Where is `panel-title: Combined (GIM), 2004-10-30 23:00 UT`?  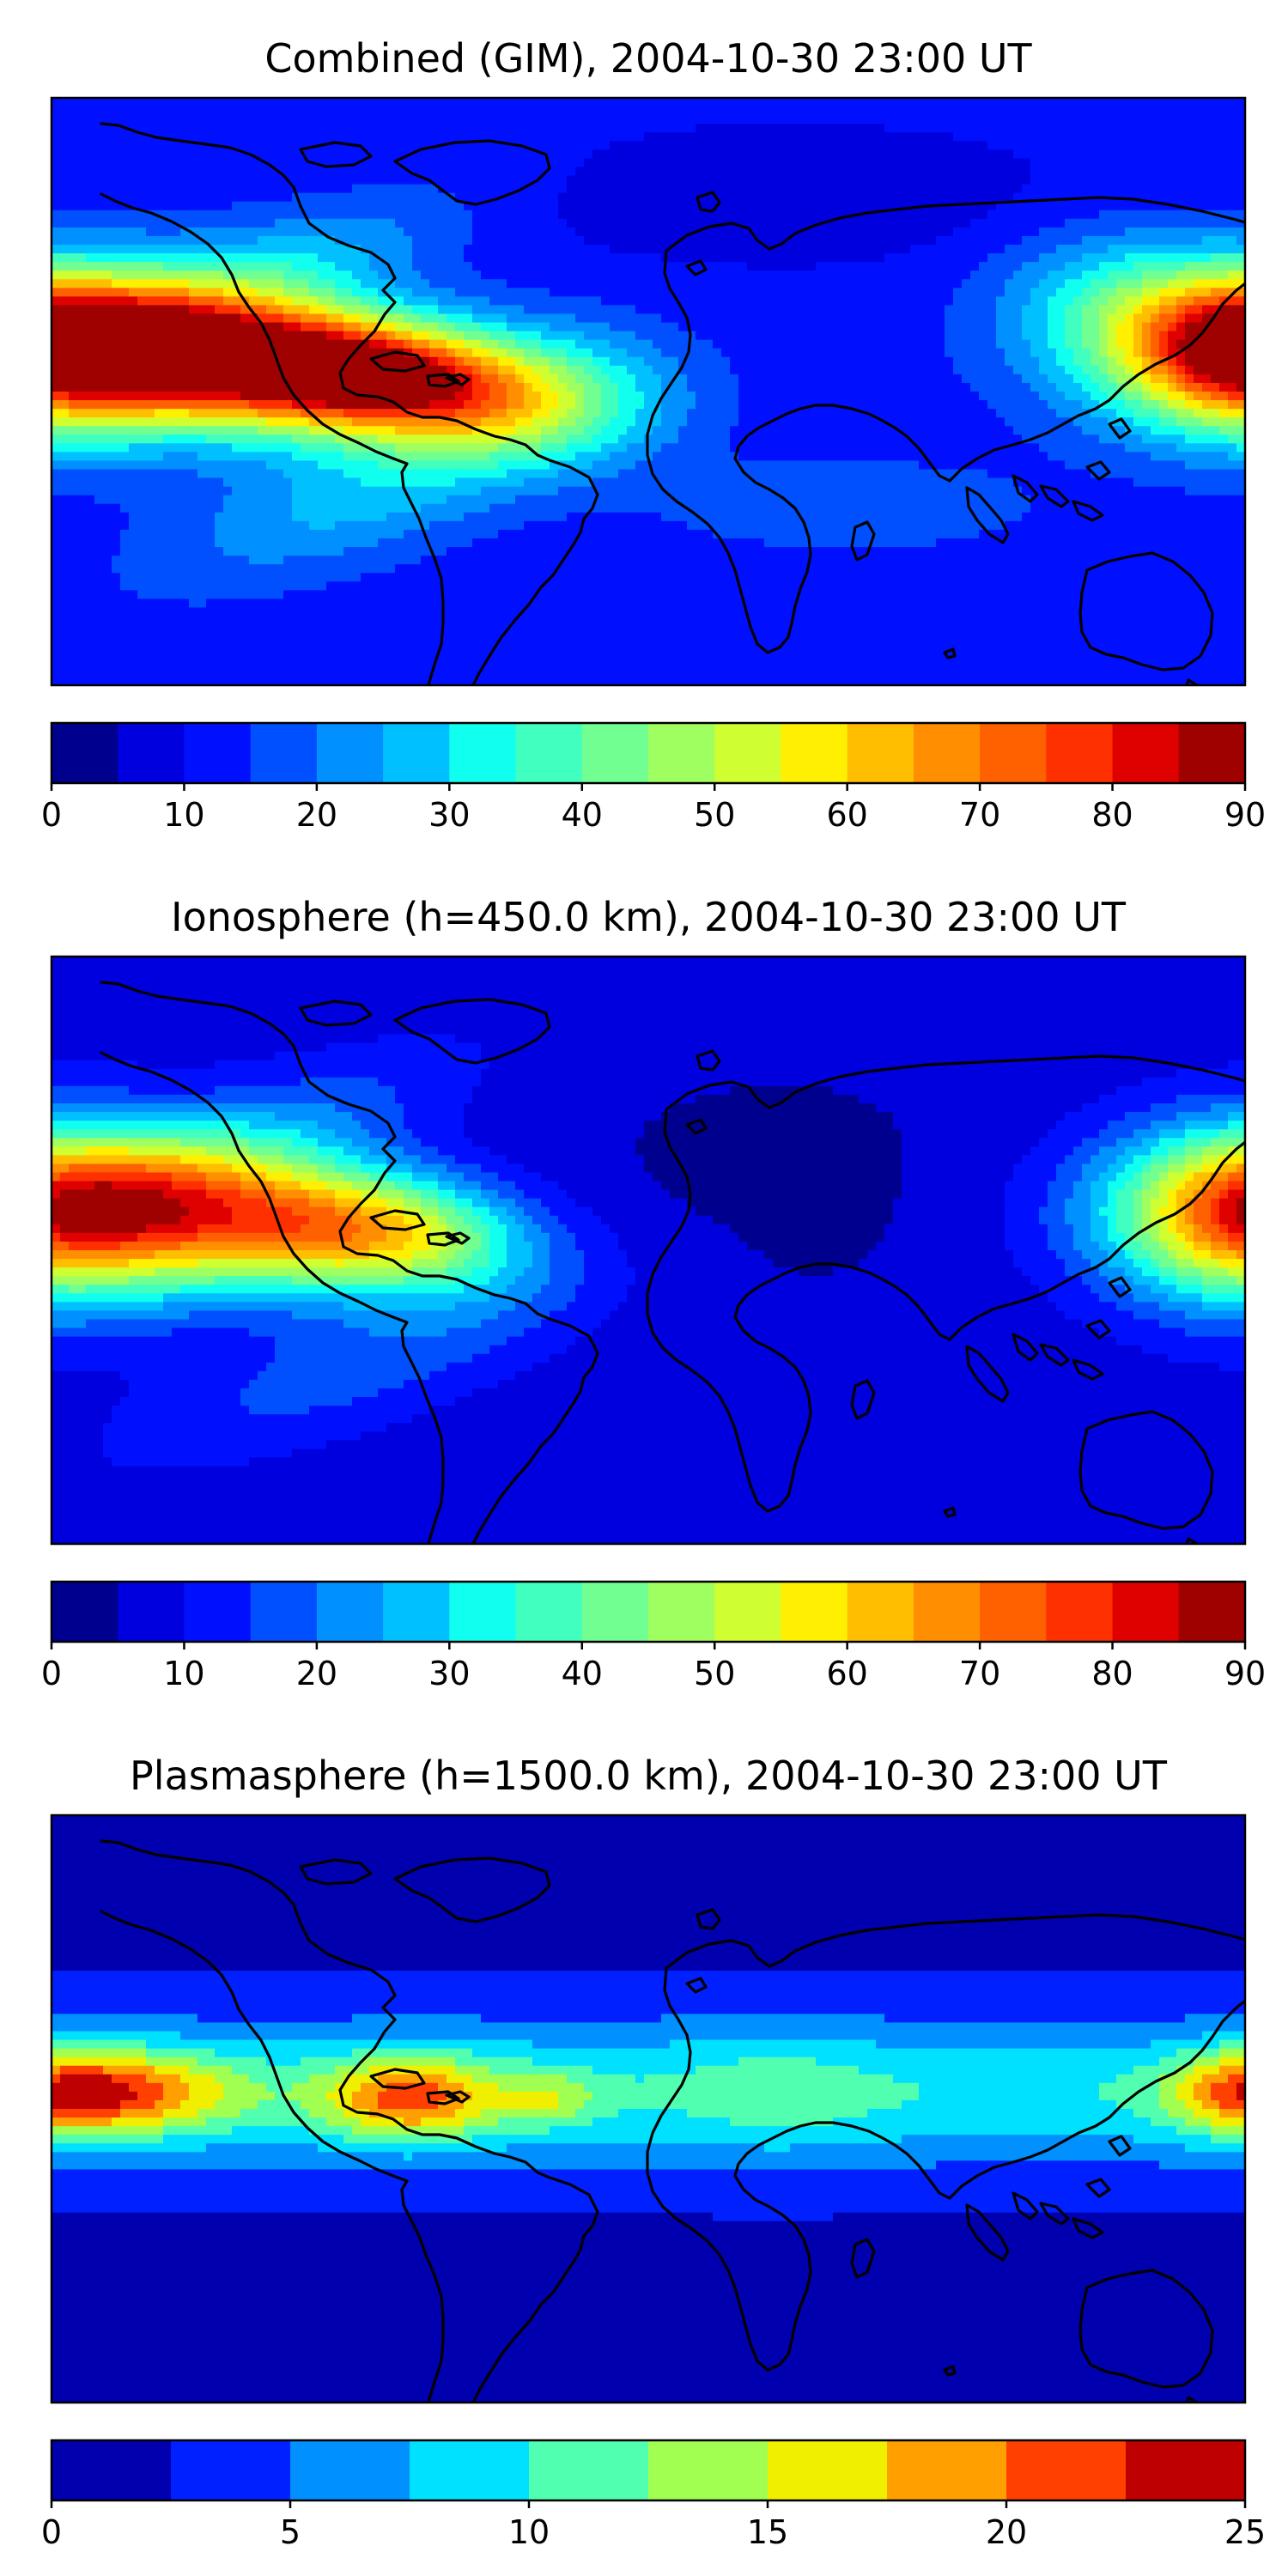 panel-title: Combined (GIM), 2004-10-30 23:00 UT is located at coordinates (648, 59).